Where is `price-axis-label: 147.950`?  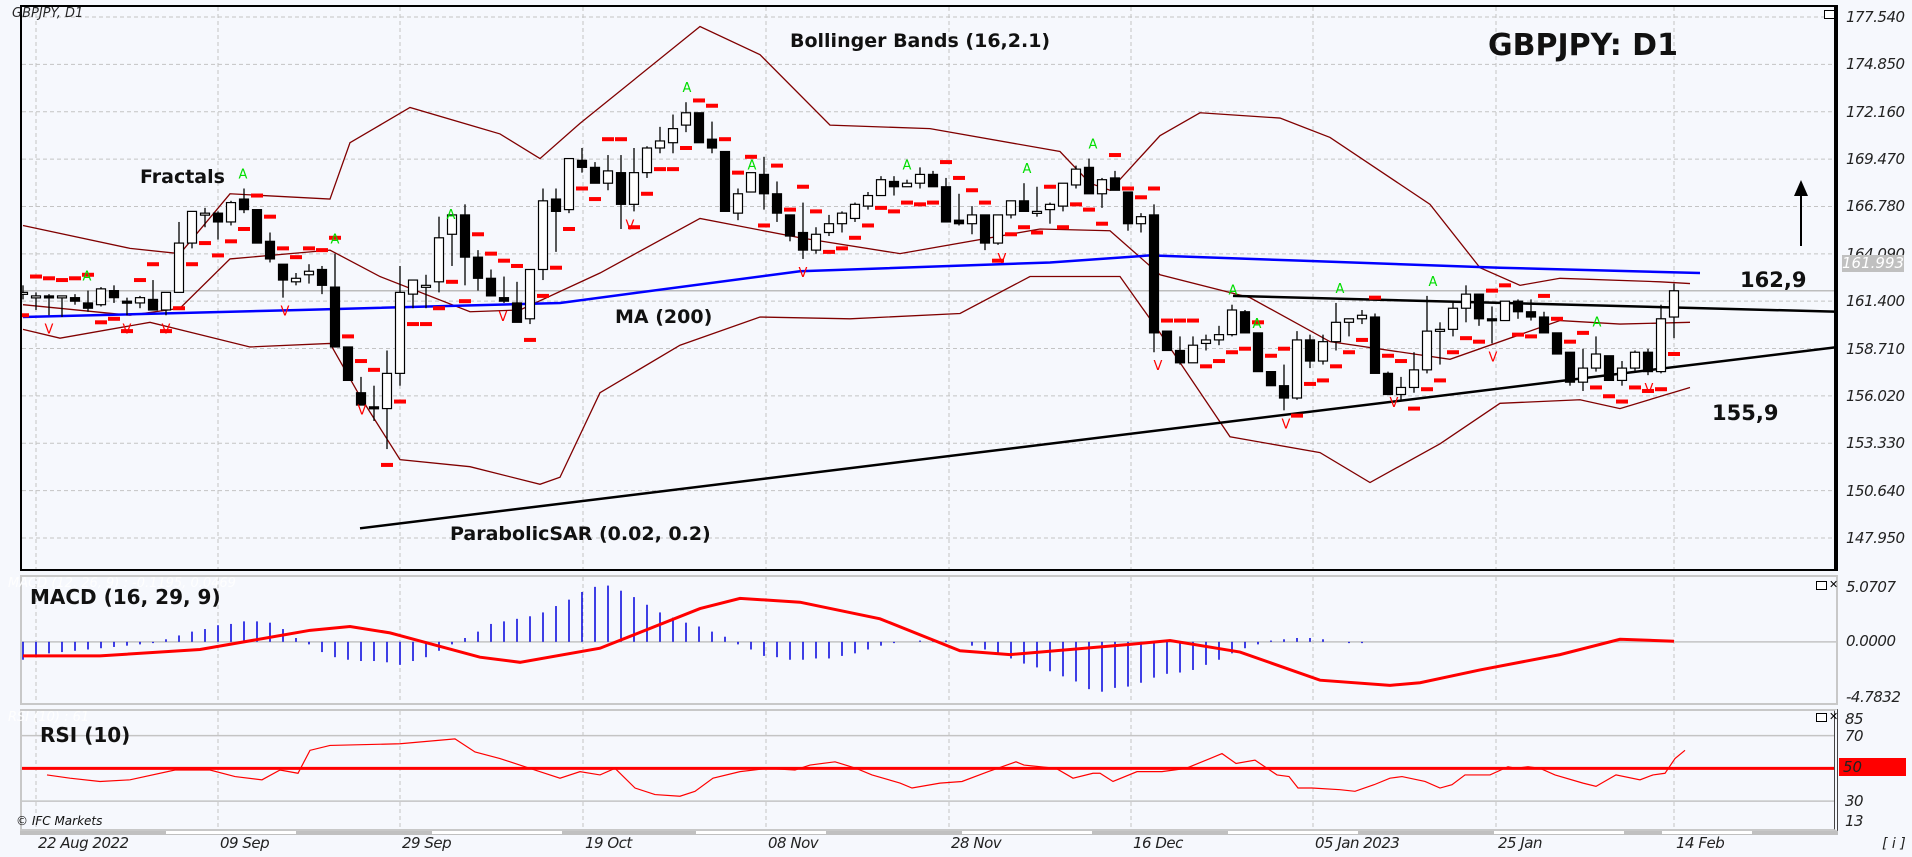 price-axis-label: 147.950 is located at coordinates (1875, 538).